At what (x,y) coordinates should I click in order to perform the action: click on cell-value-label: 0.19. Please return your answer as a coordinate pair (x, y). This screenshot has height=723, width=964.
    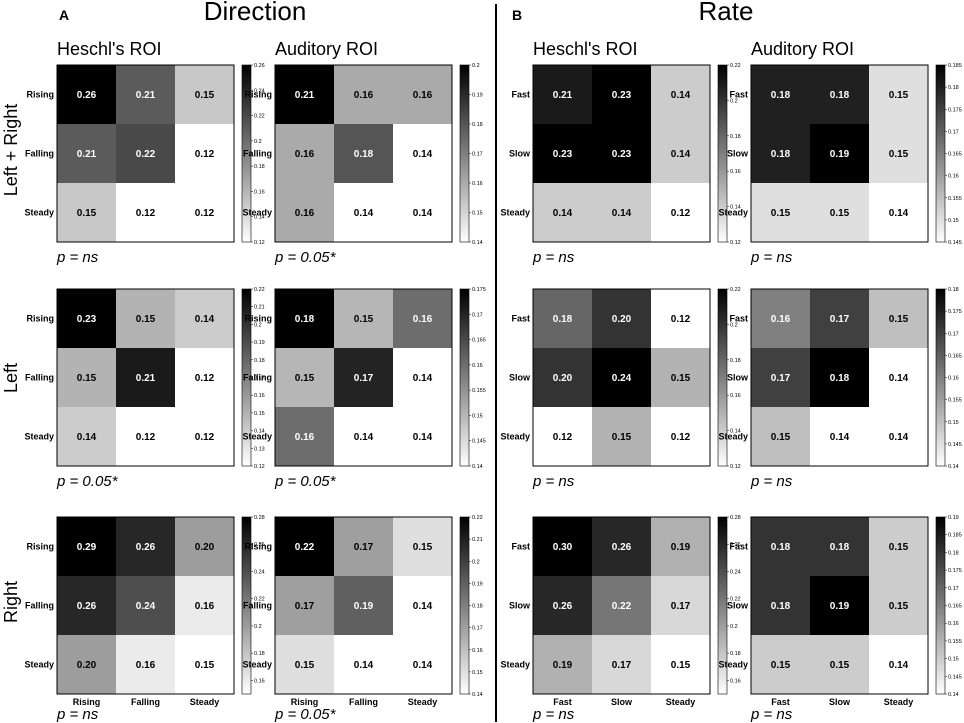
    Looking at the image, I should click on (681, 547).